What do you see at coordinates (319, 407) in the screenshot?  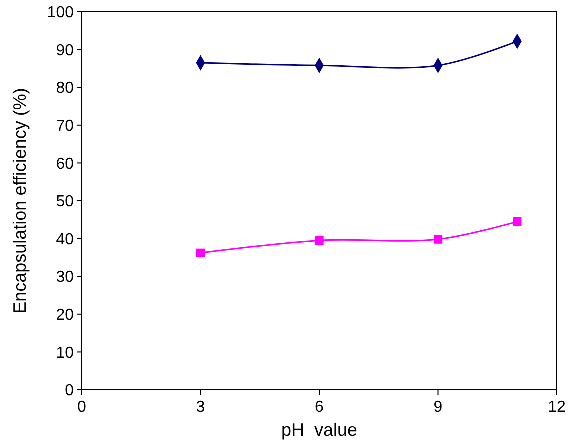 I see `x-tick-label: 6` at bounding box center [319, 407].